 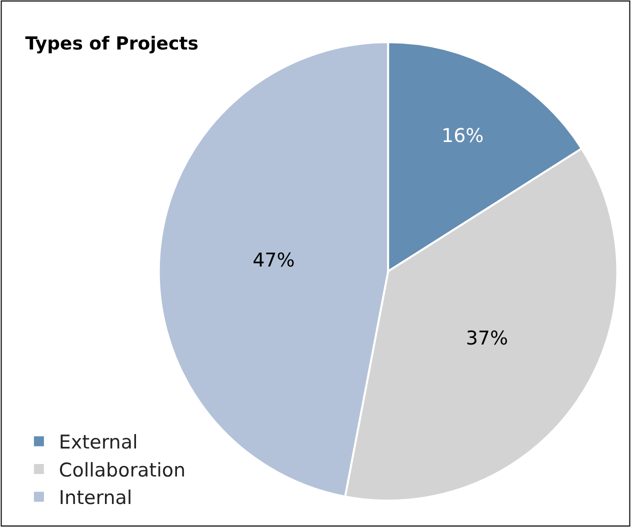 What do you see at coordinates (122, 470) in the screenshot?
I see `legend-label: Collaboration` at bounding box center [122, 470].